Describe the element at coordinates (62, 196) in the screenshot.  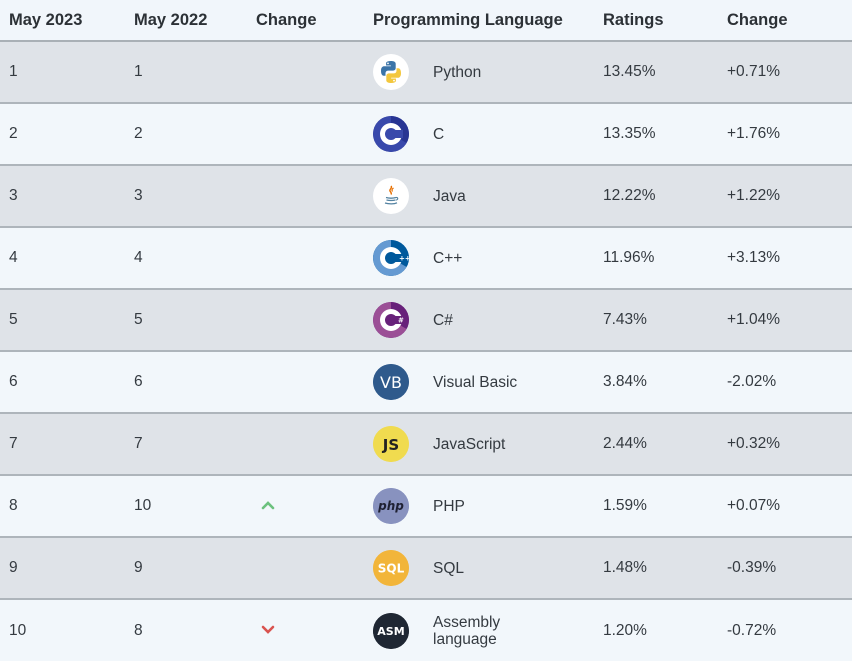
I see `current-rank-cell: 3` at that location.